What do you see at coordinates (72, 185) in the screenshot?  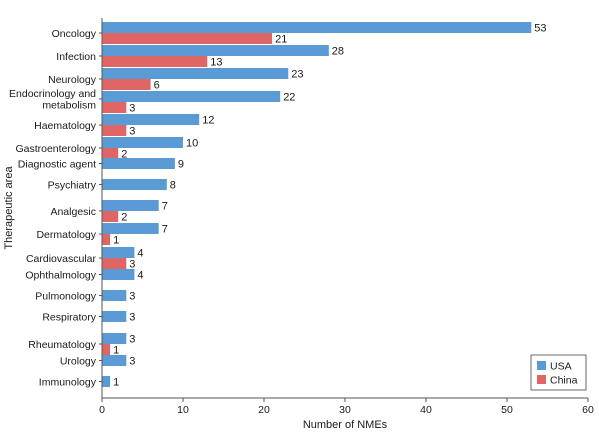 I see `category-label-psychiatry: Psychiatry` at bounding box center [72, 185].